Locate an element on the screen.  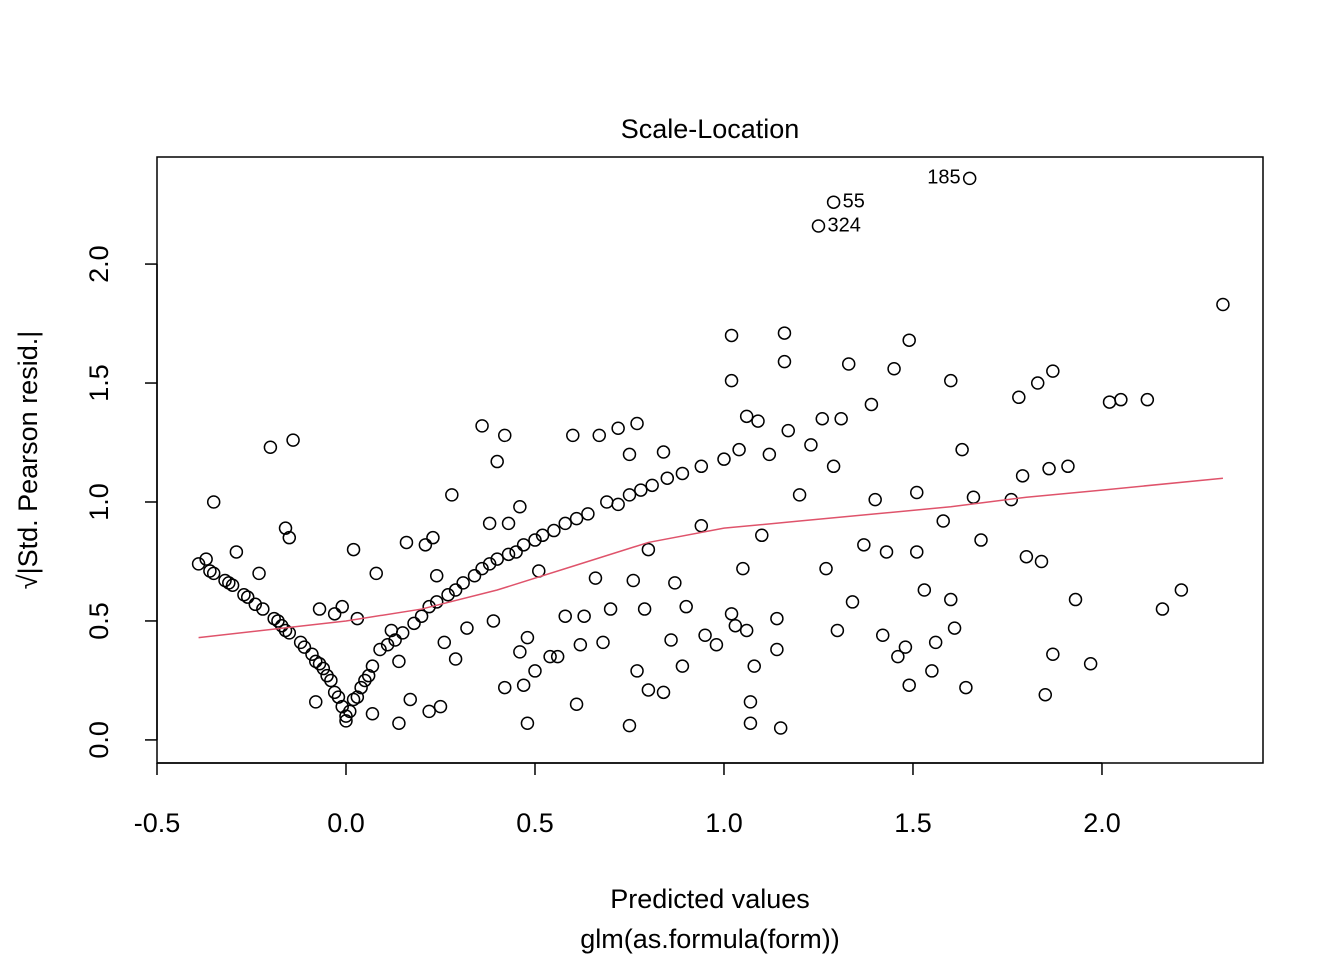
x-tick-label: 0.5 is located at coordinates (535, 823).